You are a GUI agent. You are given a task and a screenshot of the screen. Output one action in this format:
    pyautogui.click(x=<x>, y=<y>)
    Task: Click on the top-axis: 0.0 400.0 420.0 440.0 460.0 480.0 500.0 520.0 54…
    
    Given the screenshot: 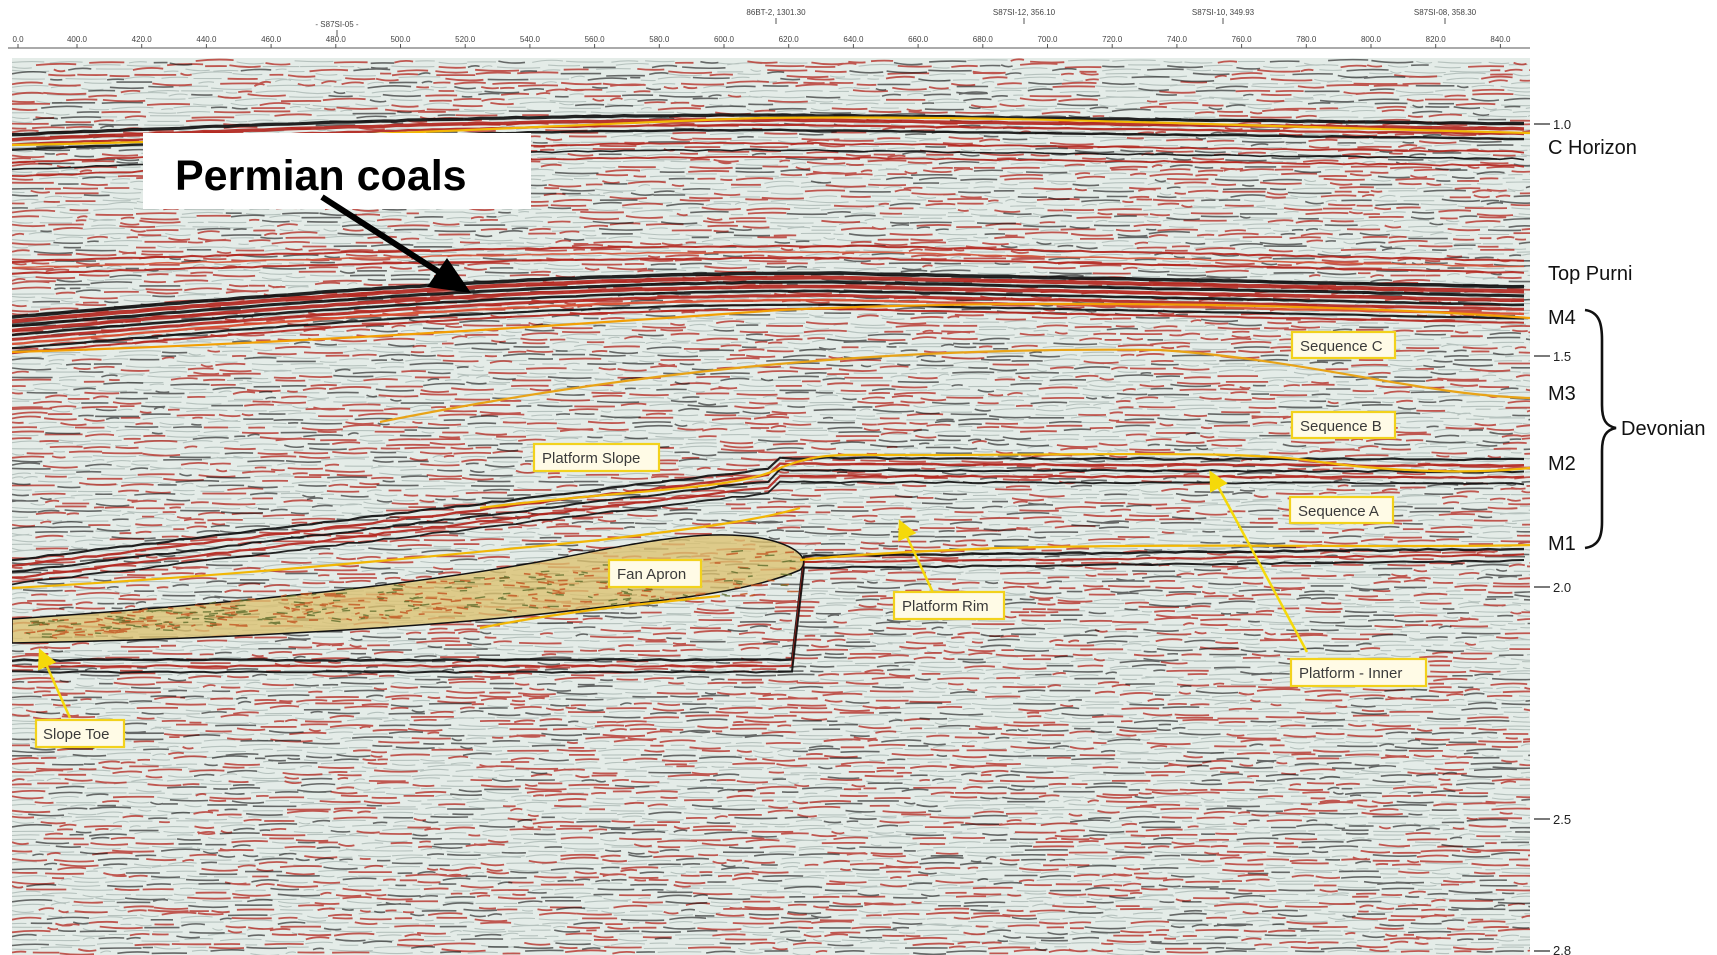 What is the action you would take?
    pyautogui.click(x=769, y=28)
    